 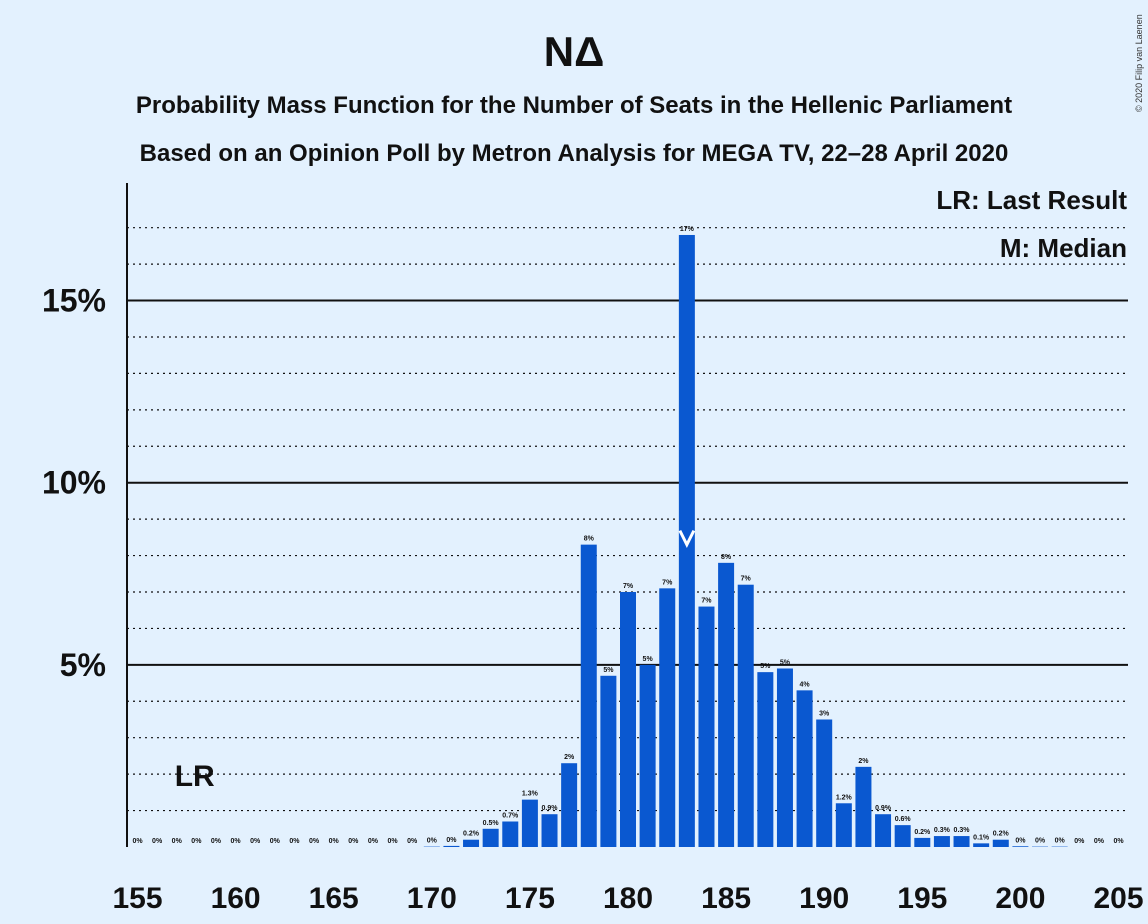 What do you see at coordinates (981, 837) in the screenshot?
I see `bar-label-198: 0.1%` at bounding box center [981, 837].